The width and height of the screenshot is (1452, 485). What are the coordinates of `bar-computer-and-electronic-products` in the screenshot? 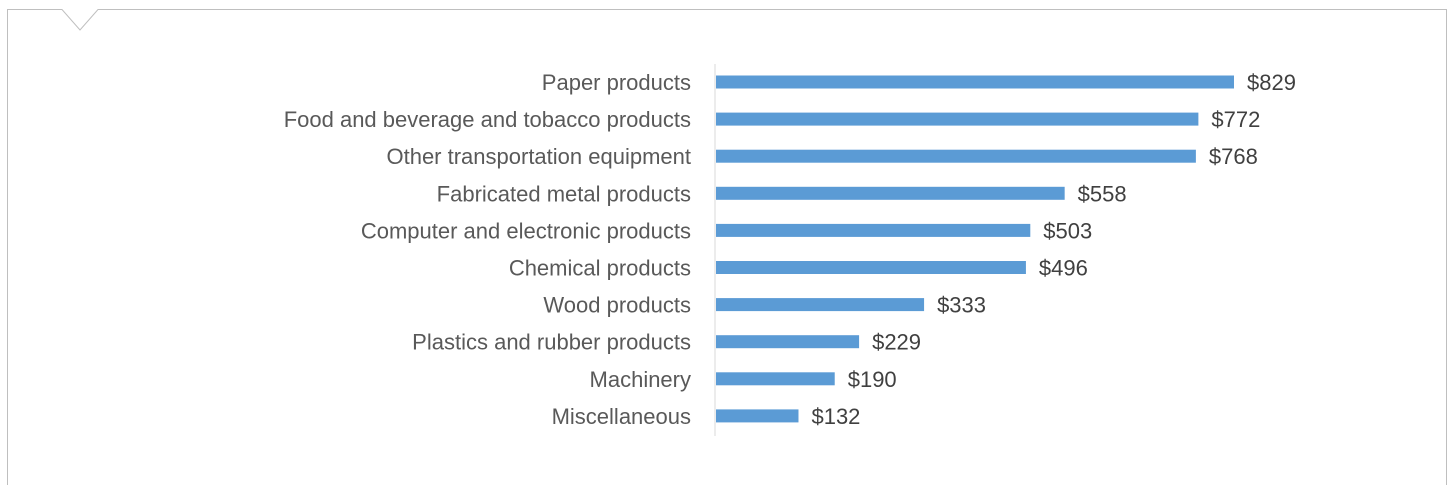 It's located at (873, 230).